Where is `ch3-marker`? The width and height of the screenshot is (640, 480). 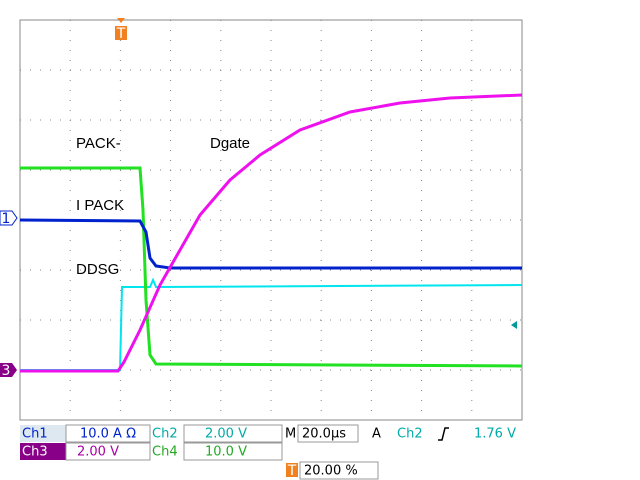 ch3-marker is located at coordinates (8, 370).